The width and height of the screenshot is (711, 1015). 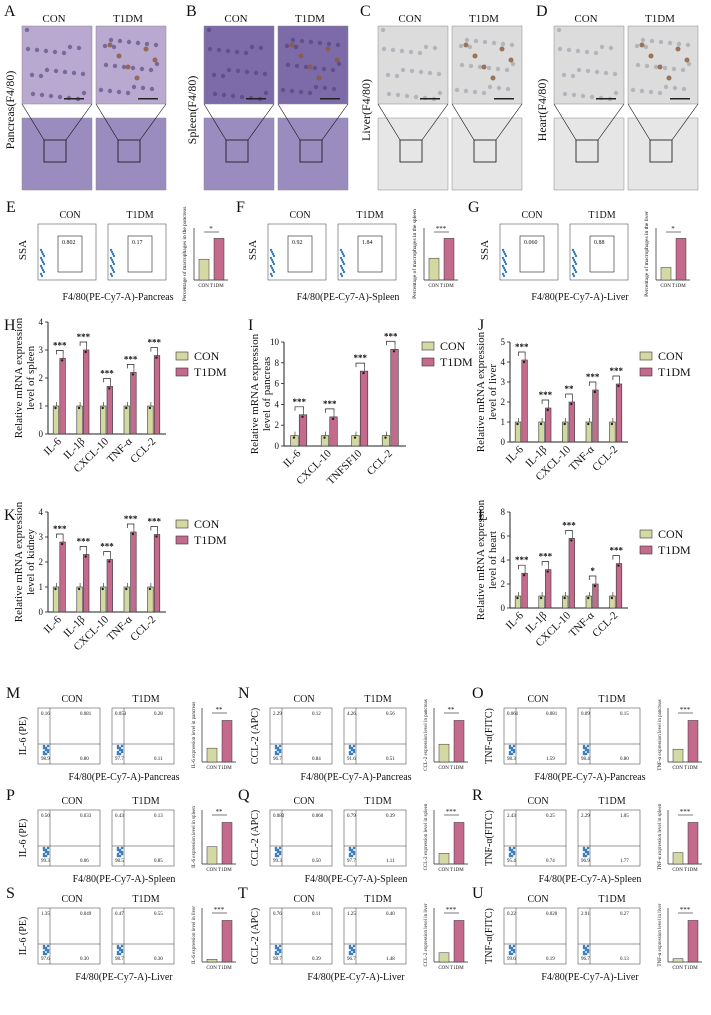 What do you see at coordinates (478, 893) in the screenshot?
I see `panel-letter: U` at bounding box center [478, 893].